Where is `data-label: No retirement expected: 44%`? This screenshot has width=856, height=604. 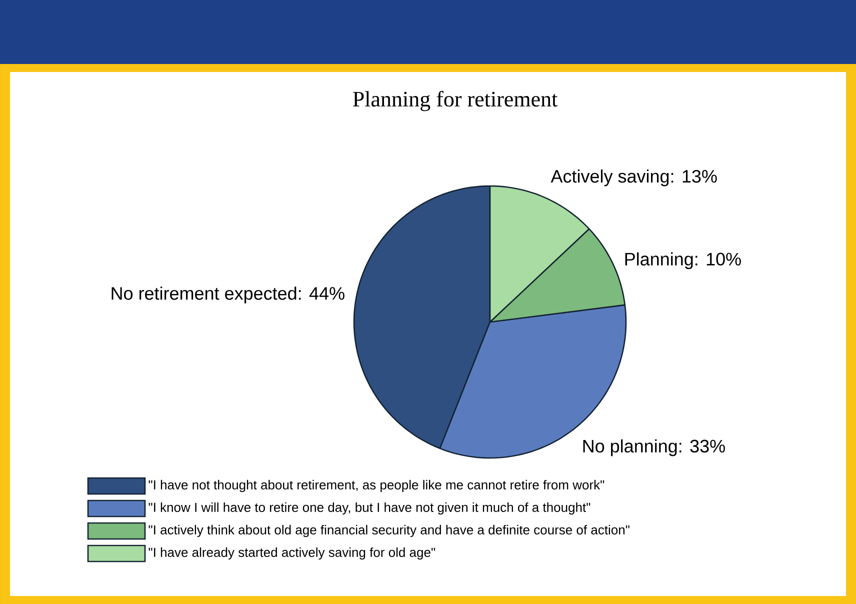
data-label: No retirement expected: 44% is located at coordinates (228, 295).